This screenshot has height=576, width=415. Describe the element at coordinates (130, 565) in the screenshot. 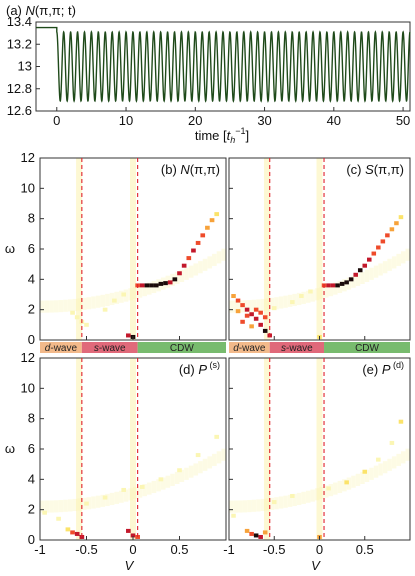

I see `panel-d-xlabel: V` at that location.